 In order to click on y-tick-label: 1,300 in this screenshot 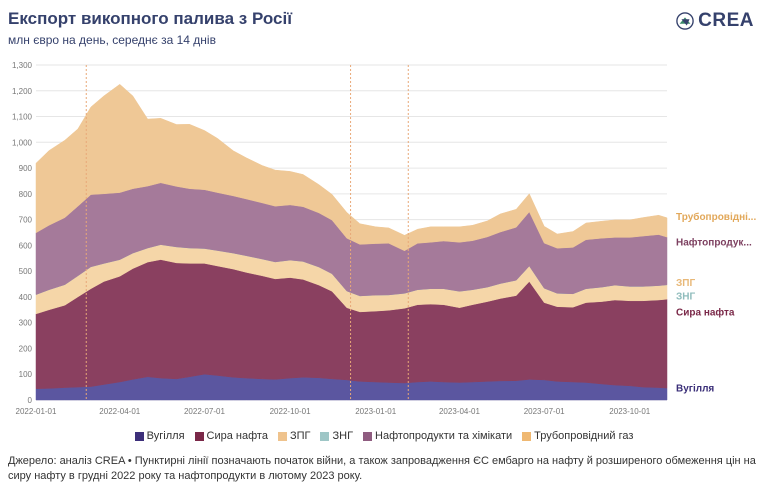, I will do `click(22, 65)`.